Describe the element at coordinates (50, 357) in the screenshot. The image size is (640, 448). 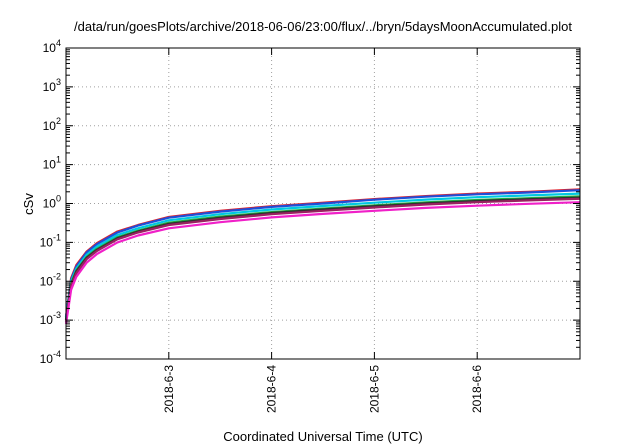
I see `y-tick-label: 10⁻⁴` at that location.